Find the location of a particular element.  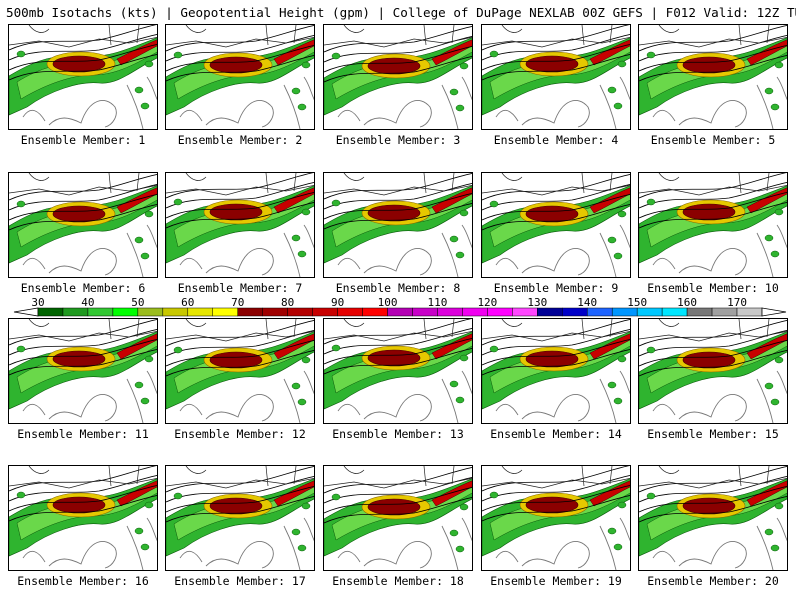

ensemble-member-label: Ensemble Member: 12 is located at coordinates (240, 434).